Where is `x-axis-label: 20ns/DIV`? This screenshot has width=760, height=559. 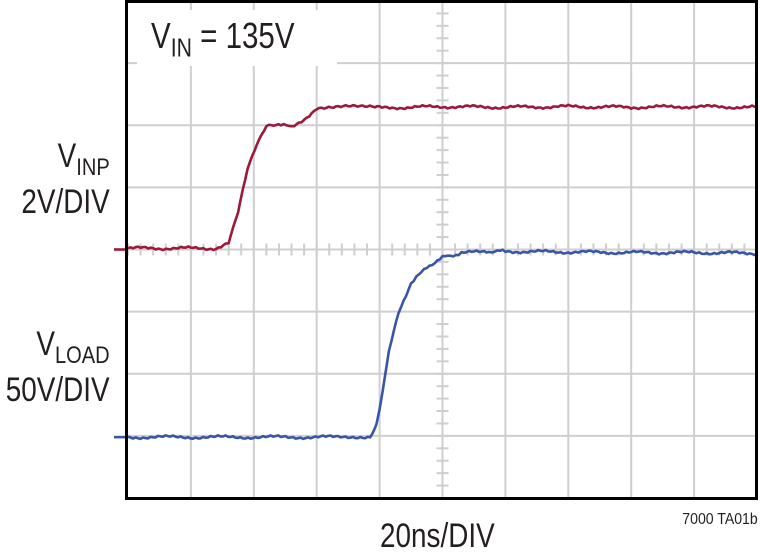
x-axis-label: 20ns/DIV is located at coordinates (437, 536).